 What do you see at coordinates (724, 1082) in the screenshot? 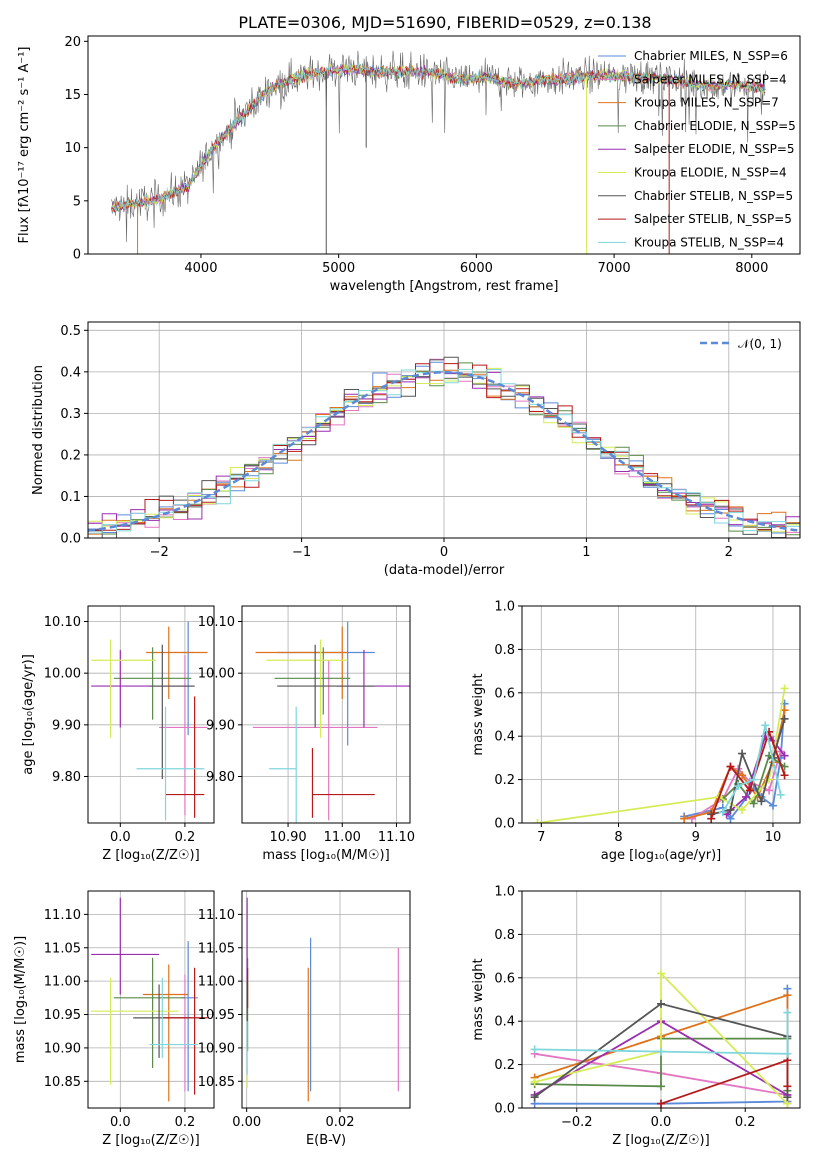
I see `weight-series` at bounding box center [724, 1082].